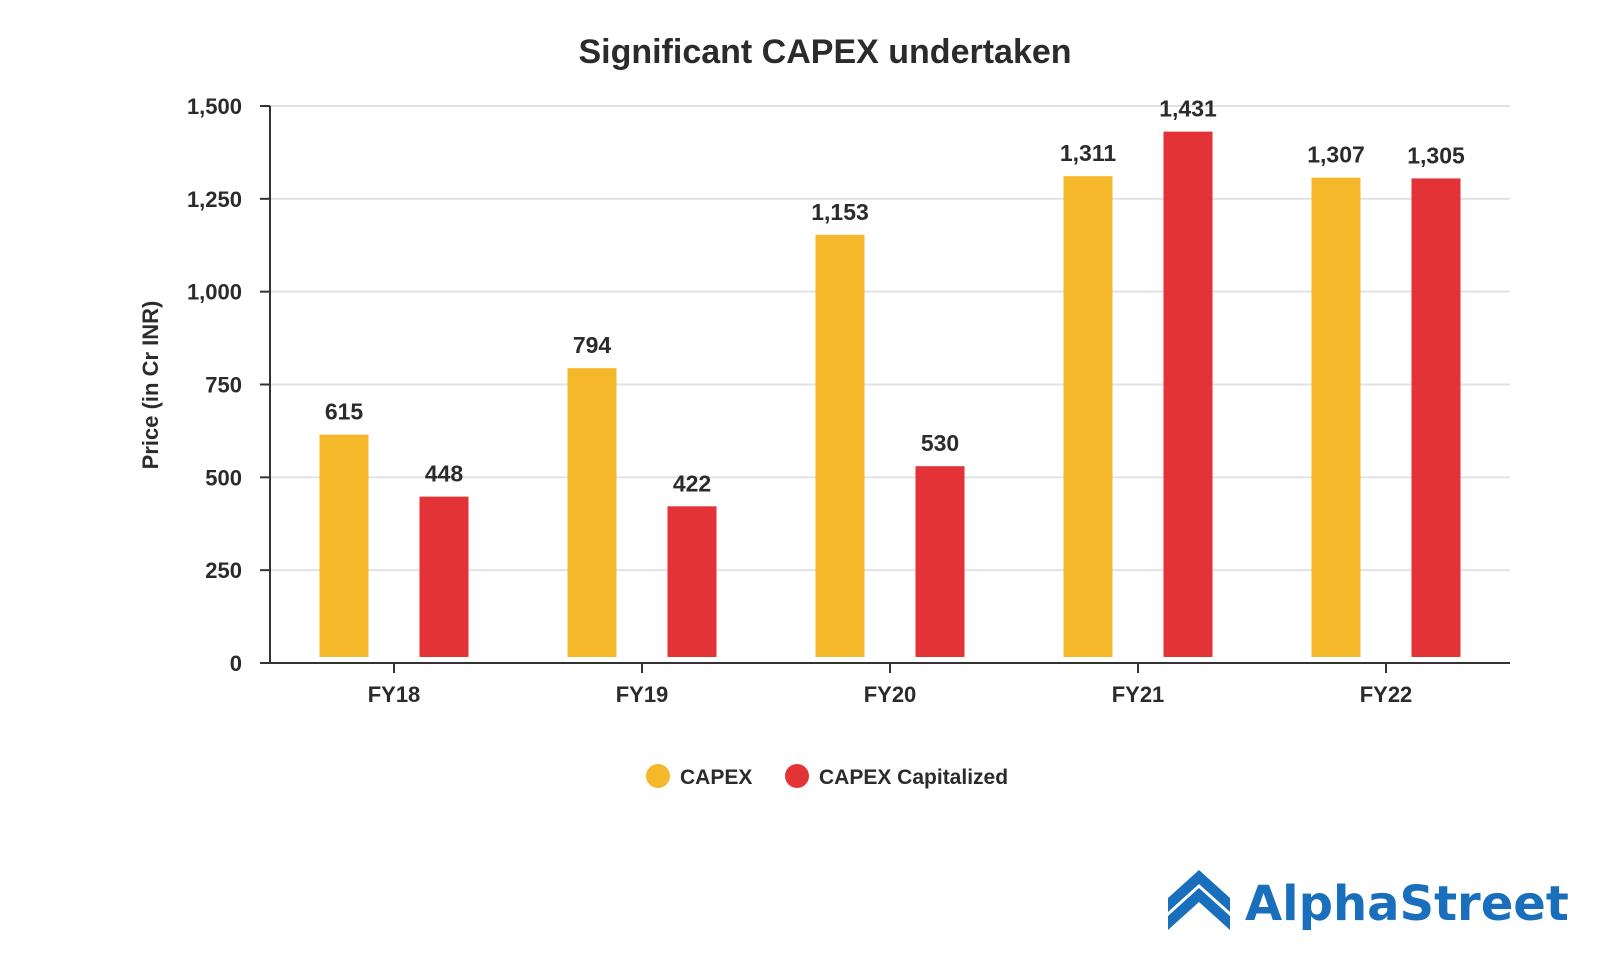 This screenshot has height=980, width=1600. What do you see at coordinates (642, 694) in the screenshot?
I see `x-tick-label: FY19` at bounding box center [642, 694].